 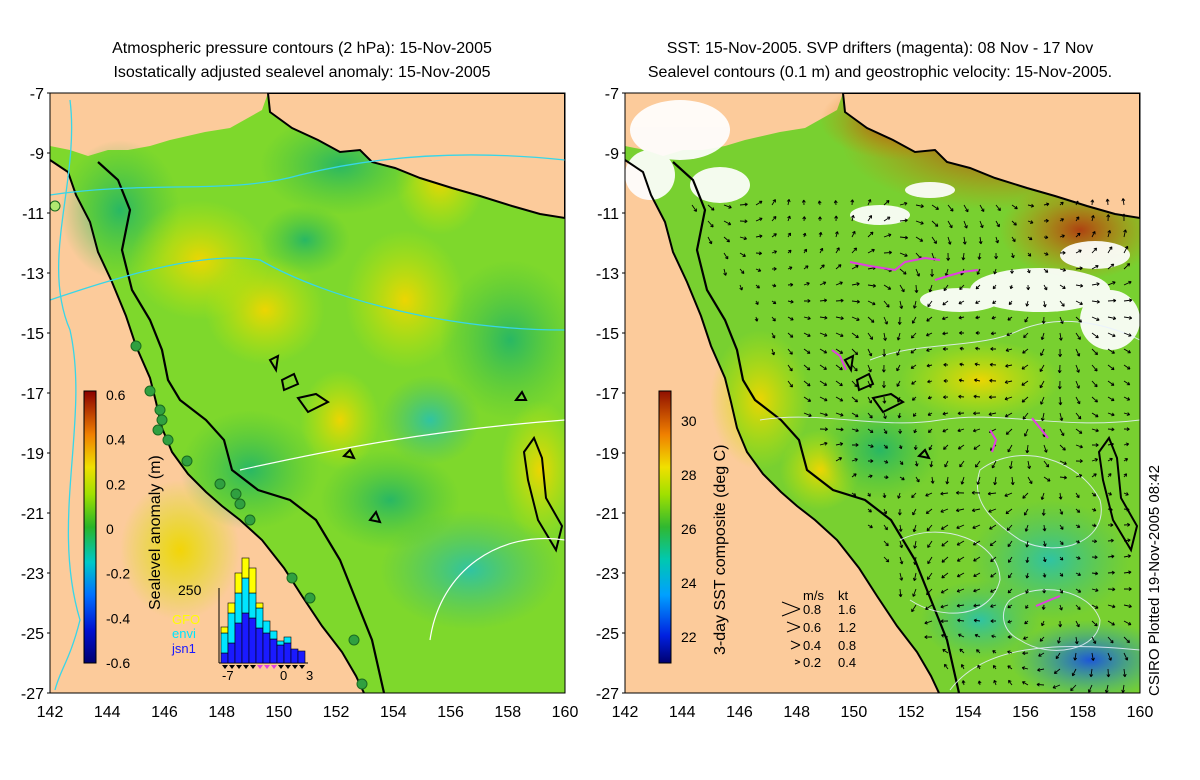 What do you see at coordinates (946, 431) in the screenshot?
I see `right-drifter-tracks` at bounding box center [946, 431].